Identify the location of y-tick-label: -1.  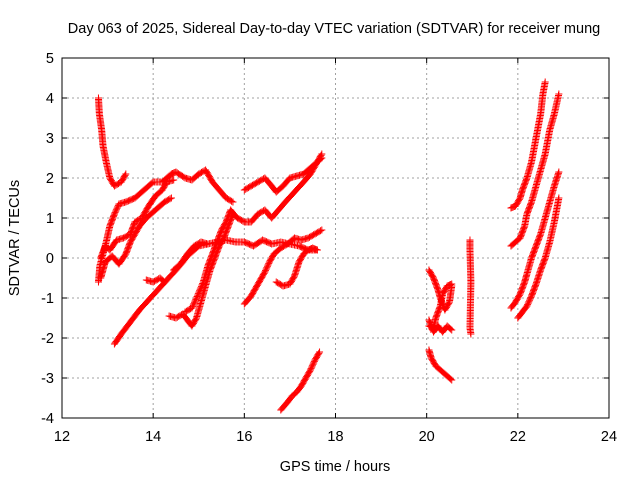
(47, 299).